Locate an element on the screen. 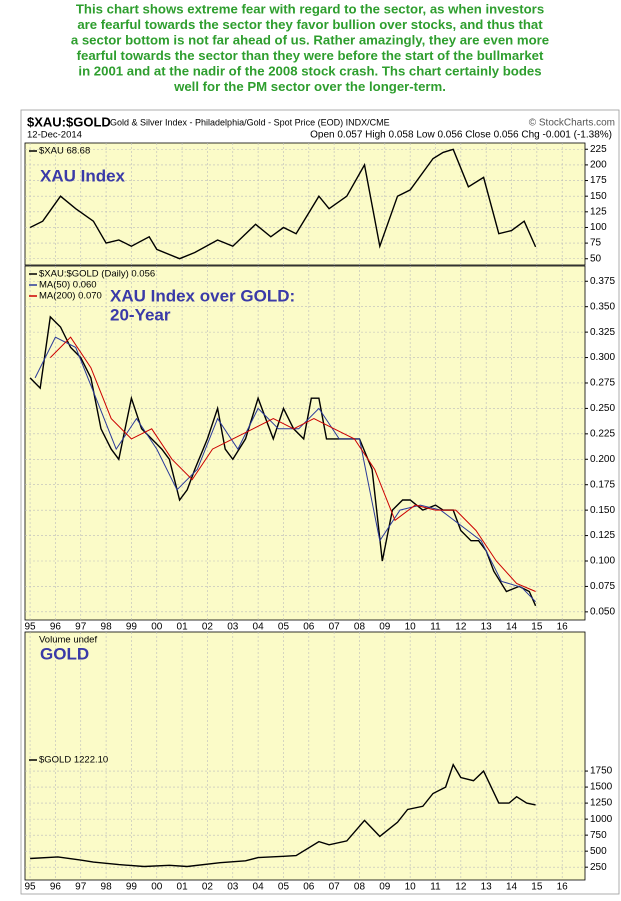 This screenshot has width=621, height=901. y-tick-label: 500 is located at coordinates (598, 851).